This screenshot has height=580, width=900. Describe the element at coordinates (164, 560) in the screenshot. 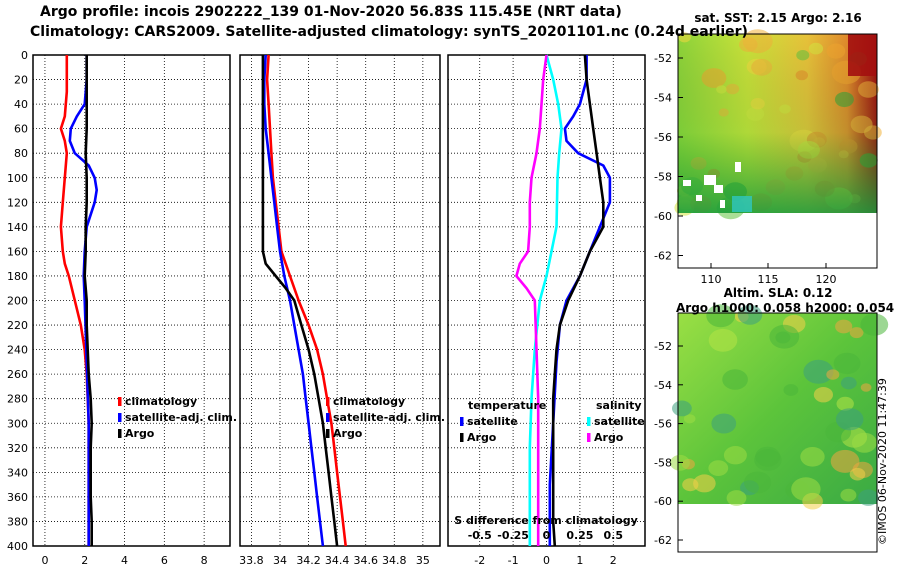

I see `x-tick-label: 6` at that location.